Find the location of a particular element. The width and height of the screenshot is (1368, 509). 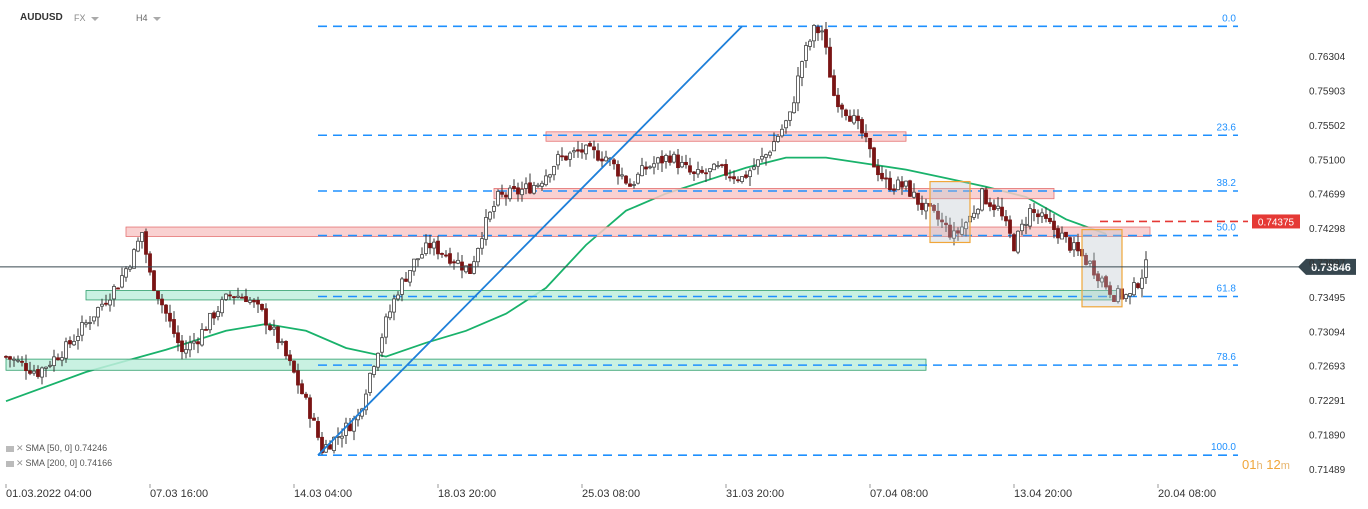

indicator-icon is located at coordinates (10, 463).